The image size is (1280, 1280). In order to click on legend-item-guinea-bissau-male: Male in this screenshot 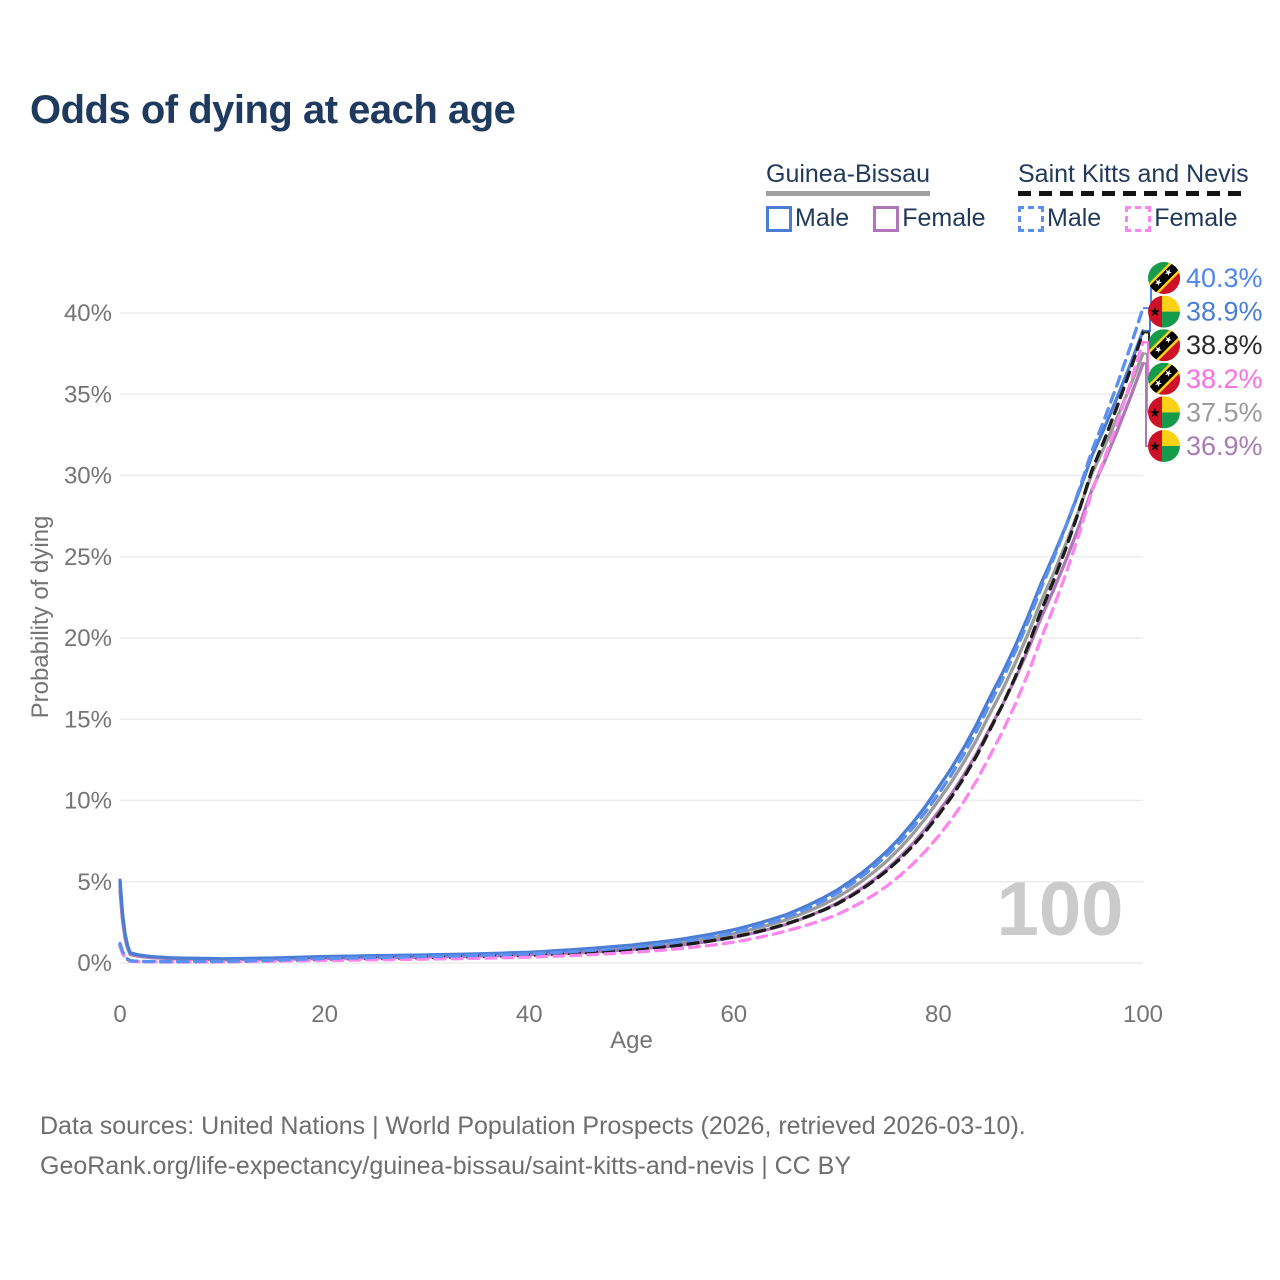, I will do `click(807, 218)`.